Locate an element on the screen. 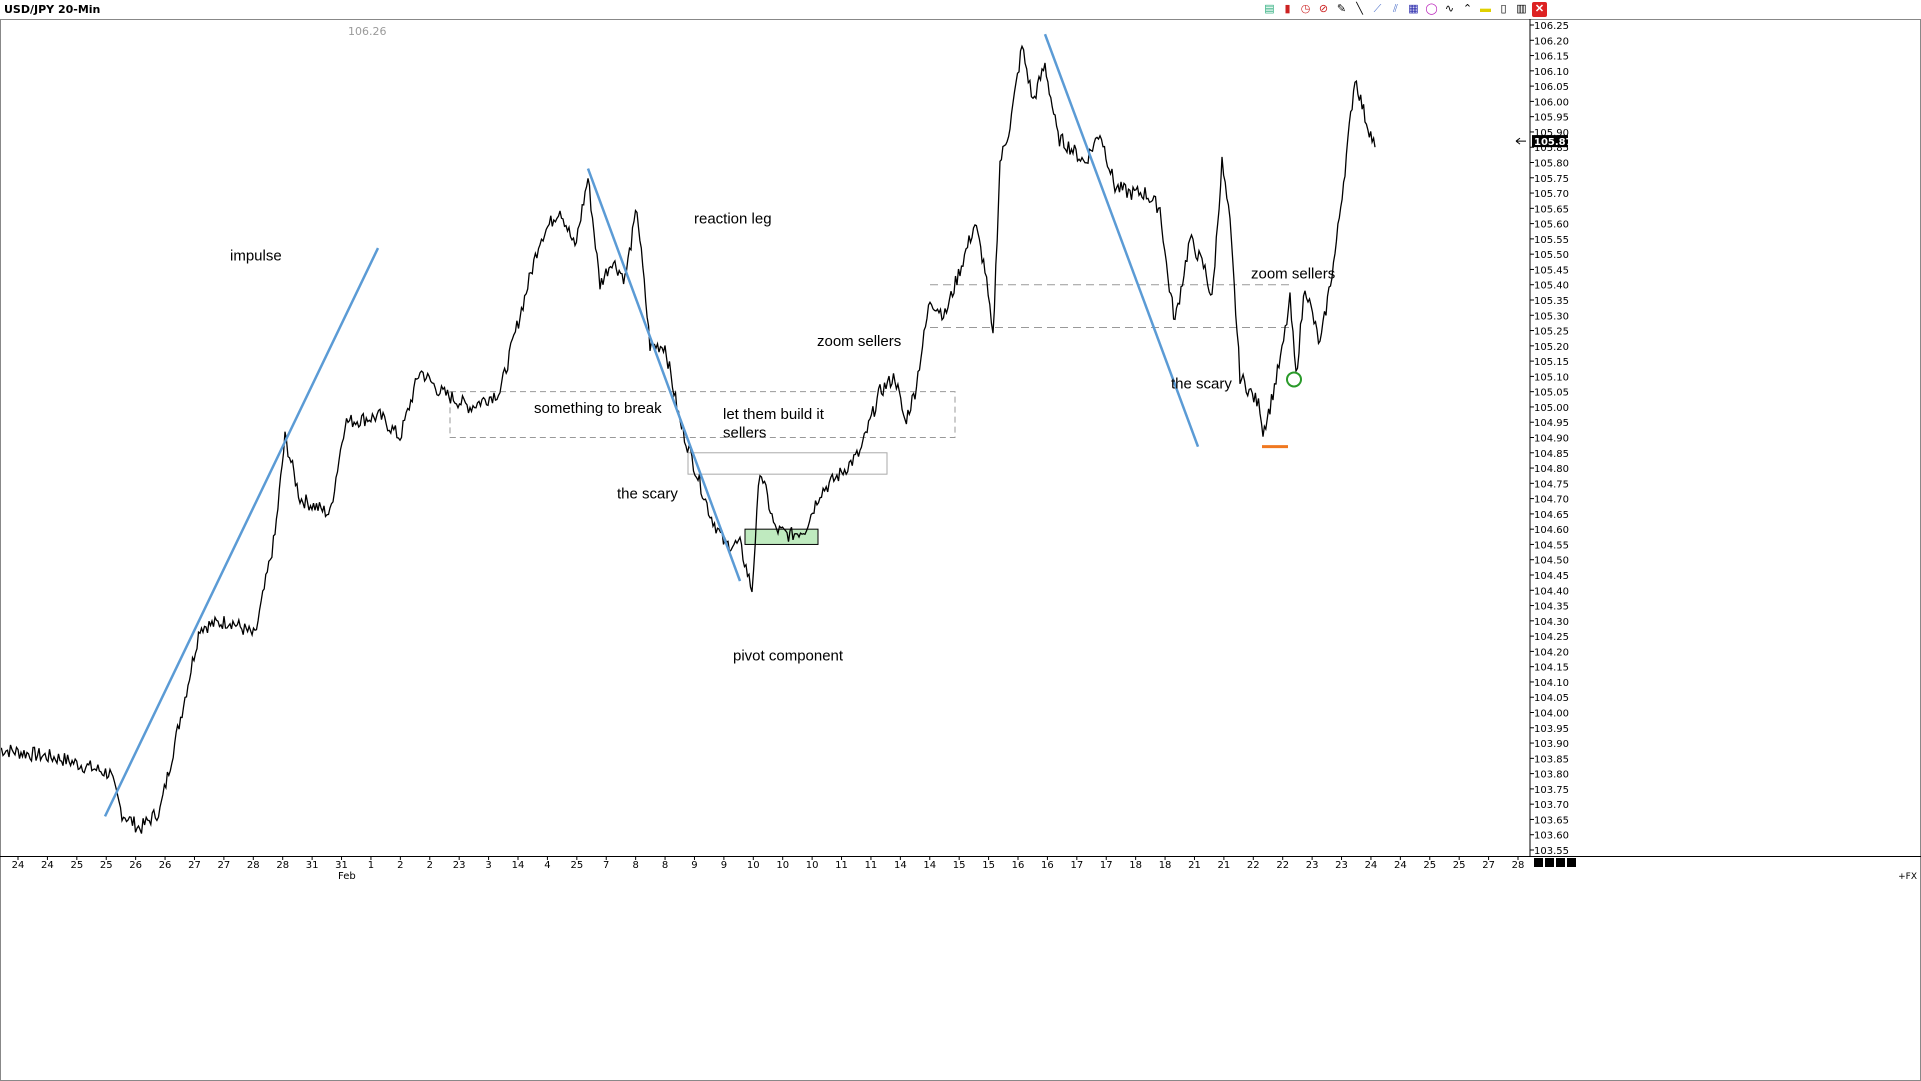  time-label: 1 is located at coordinates (371, 865).